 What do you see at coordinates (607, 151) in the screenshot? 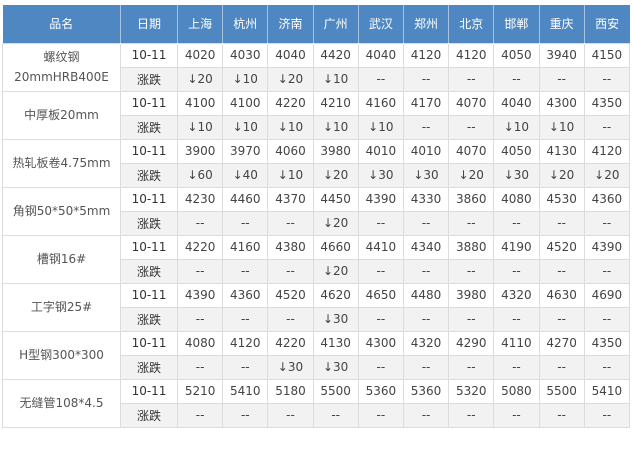
I see `price-cell: 4120` at bounding box center [607, 151].